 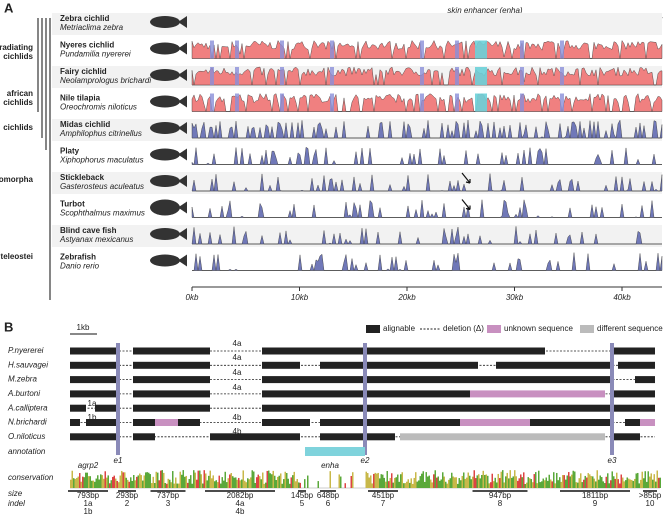 What do you see at coordinates (515, 297) in the screenshot?
I see `axis-label: 30kb` at bounding box center [515, 297].